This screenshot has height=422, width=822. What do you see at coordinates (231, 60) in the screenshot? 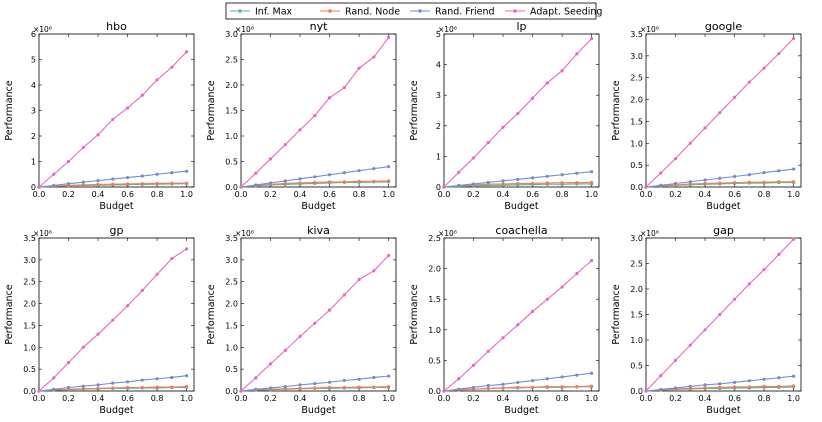
I see `y-tick-label: 2.5` at bounding box center [231, 60].